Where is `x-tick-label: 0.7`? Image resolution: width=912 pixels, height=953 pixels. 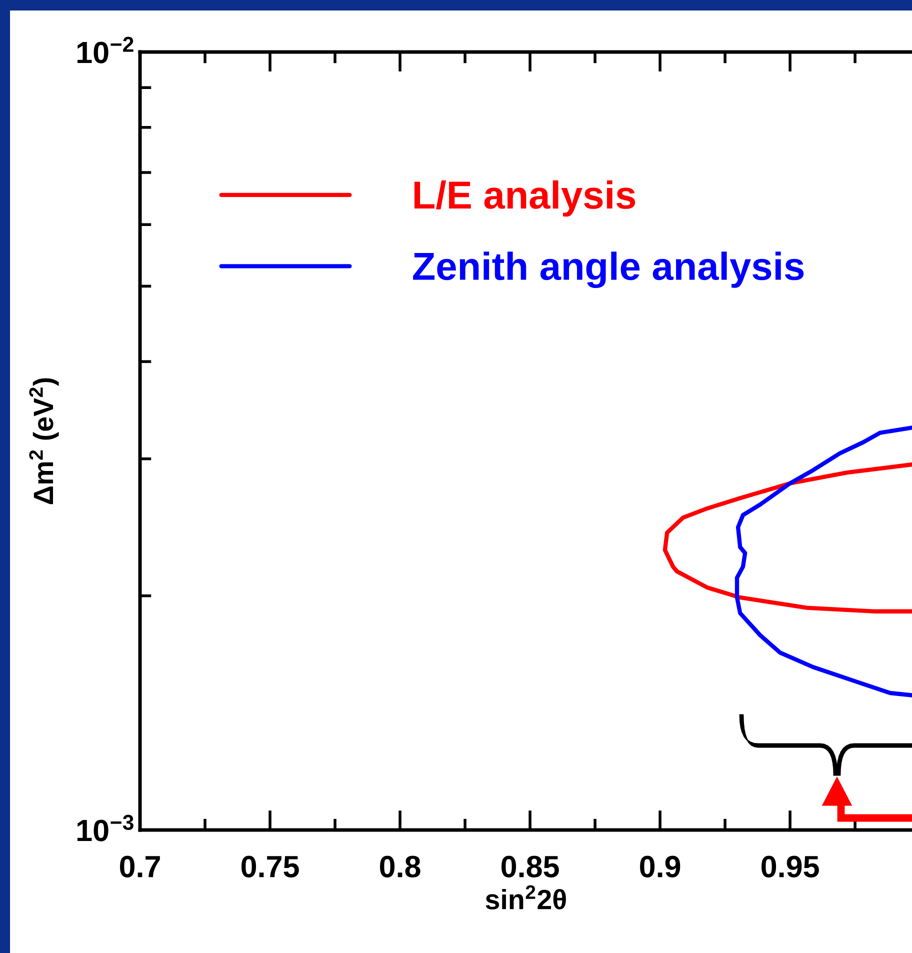
x-tick-label: 0.7 is located at coordinates (140, 867).